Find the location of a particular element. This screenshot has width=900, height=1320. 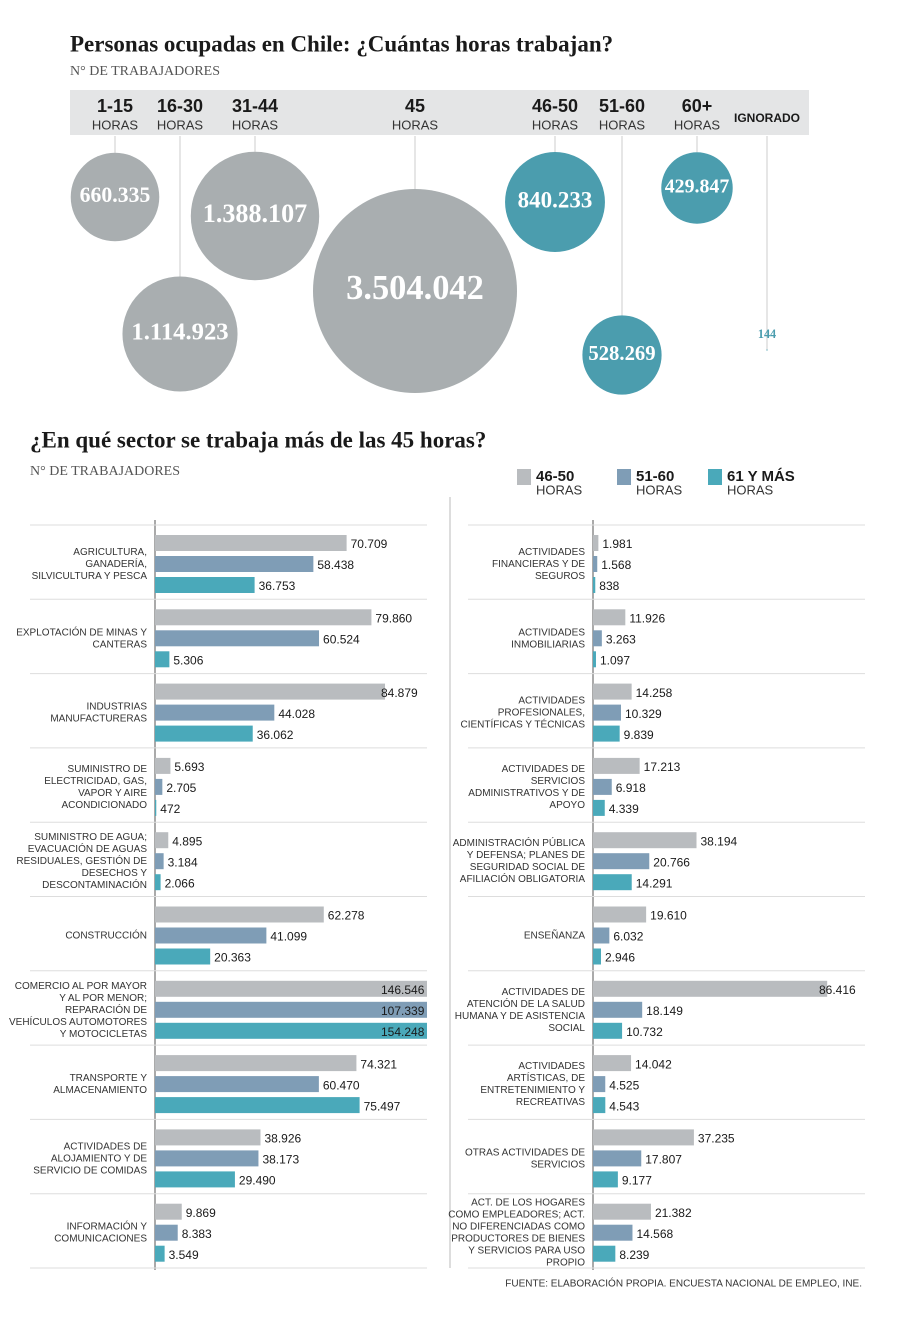

value-label: 528.269 is located at coordinates (621, 354).